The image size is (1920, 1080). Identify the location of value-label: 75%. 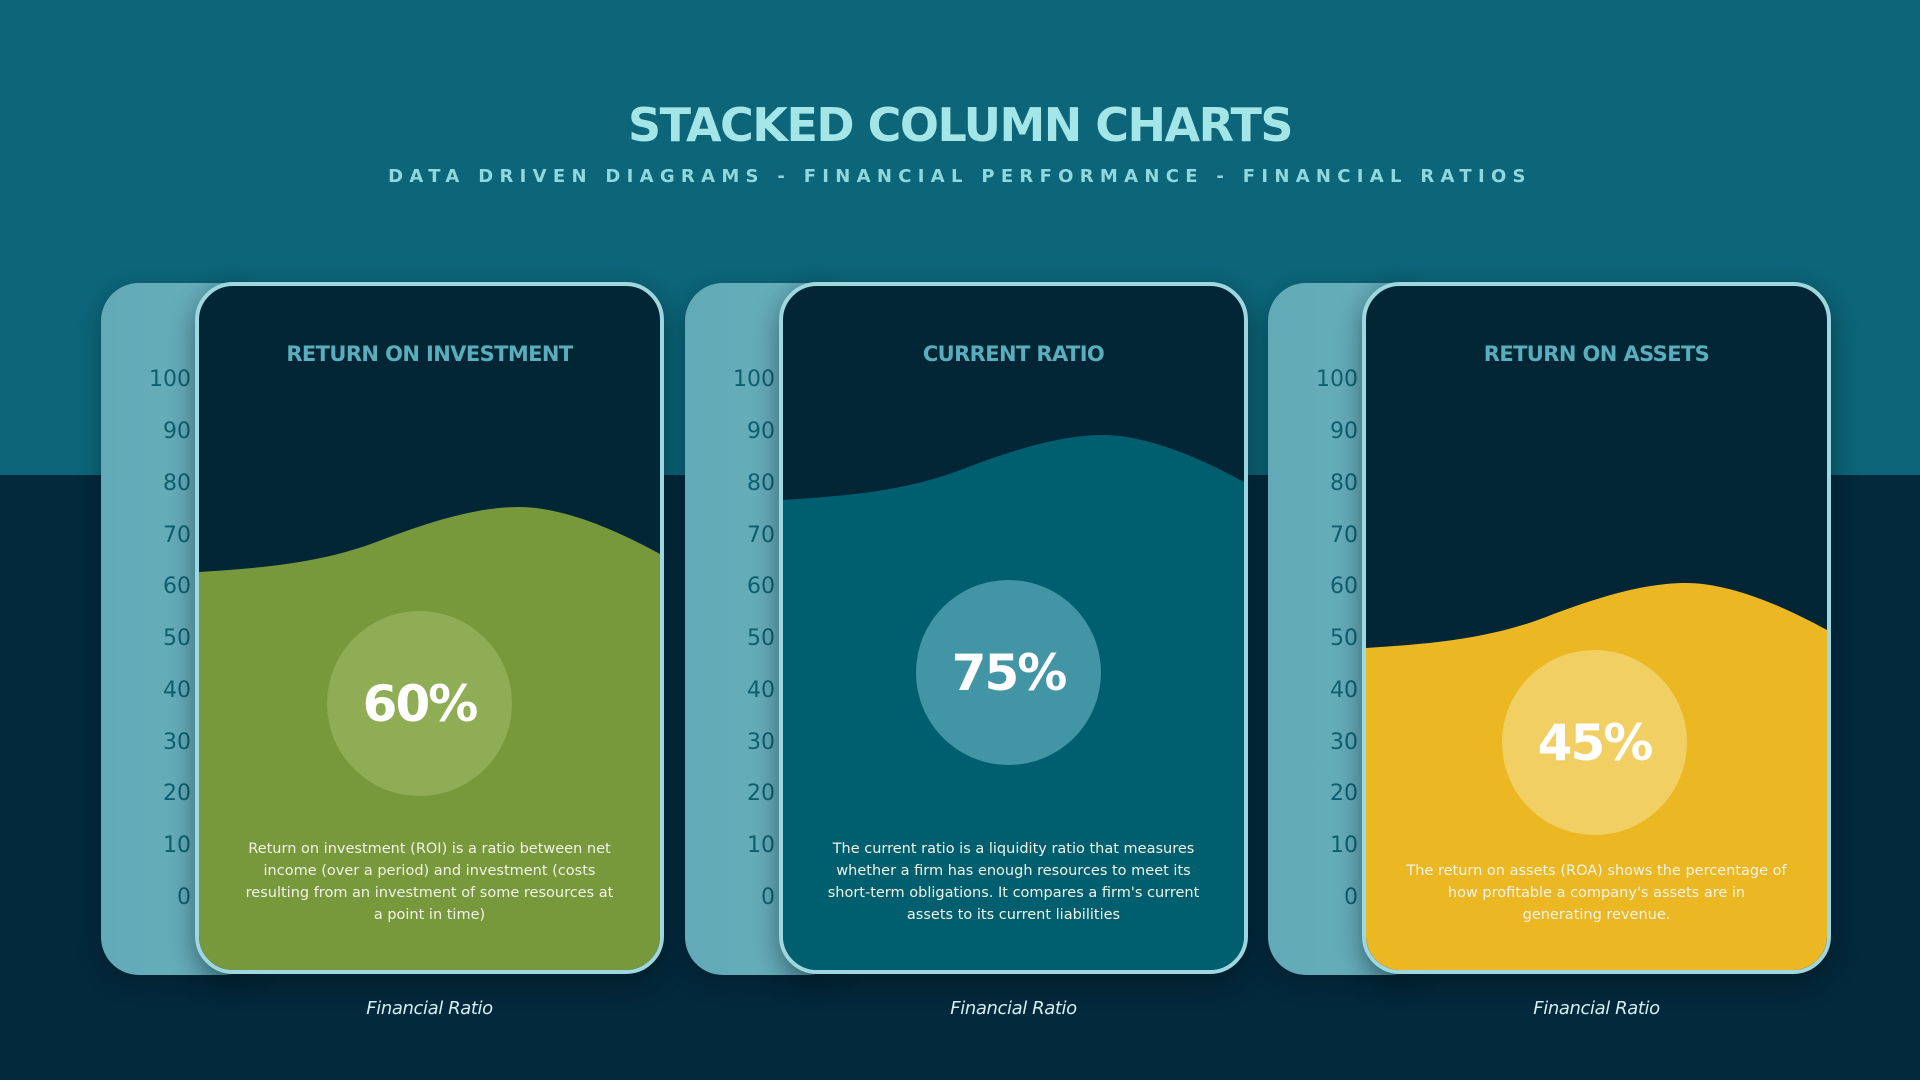
(1009, 672).